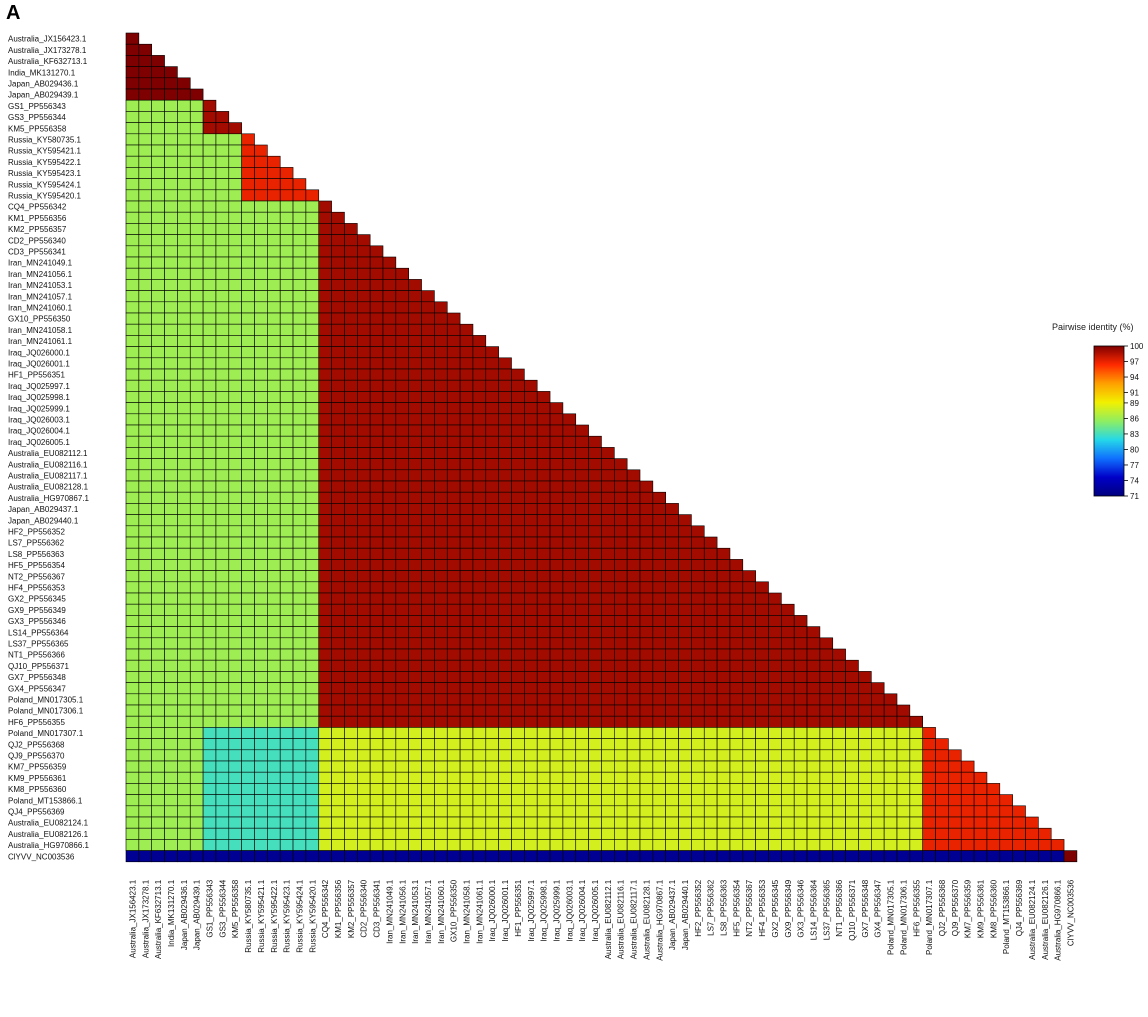  Describe the element at coordinates (1019, 907) in the screenshot. I see `column-label: QJ4_PP556369` at that location.